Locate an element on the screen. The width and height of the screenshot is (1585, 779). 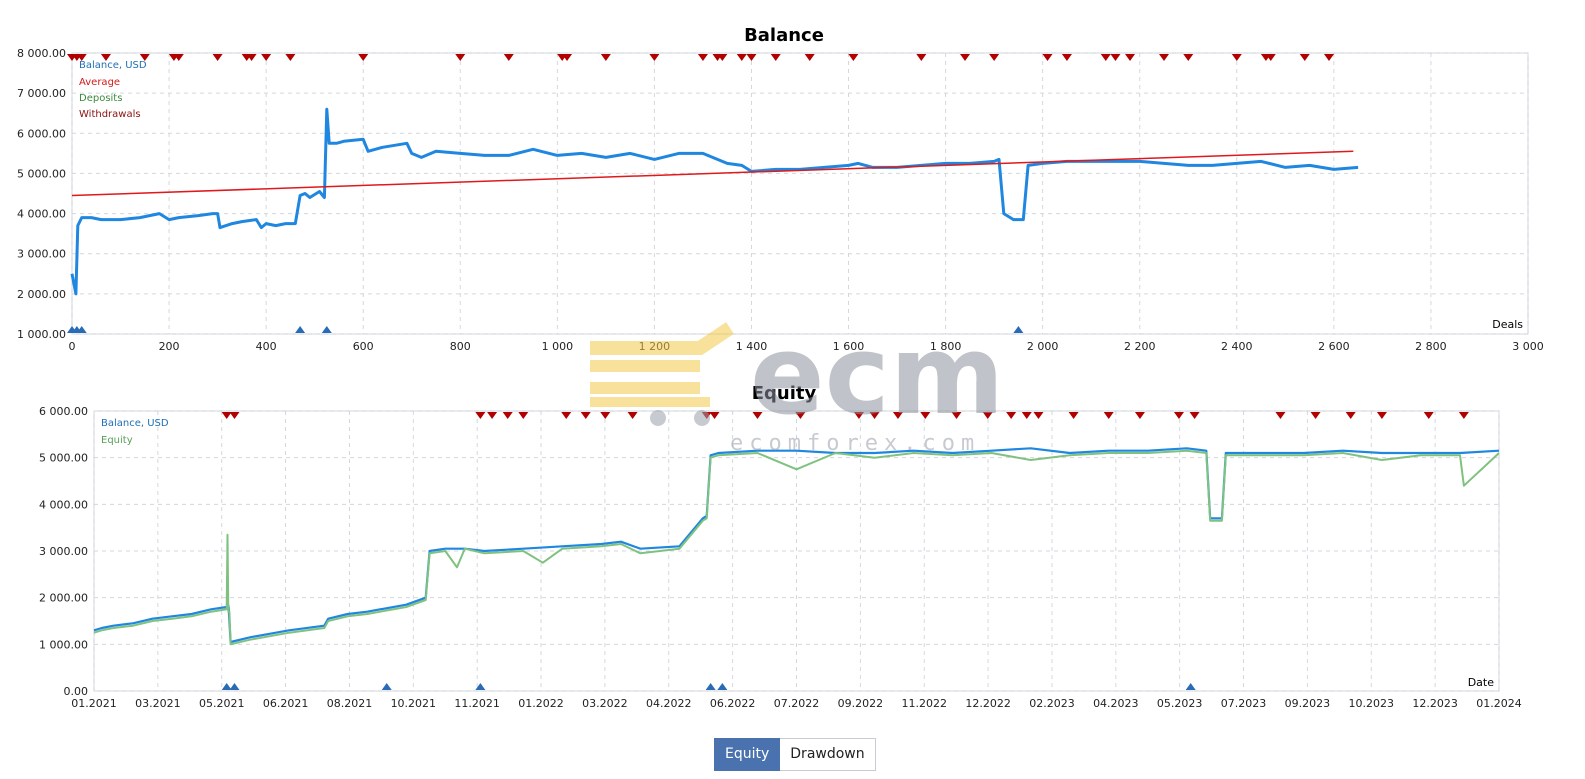
x-tick-label: 01.2022 is located at coordinates (541, 703).